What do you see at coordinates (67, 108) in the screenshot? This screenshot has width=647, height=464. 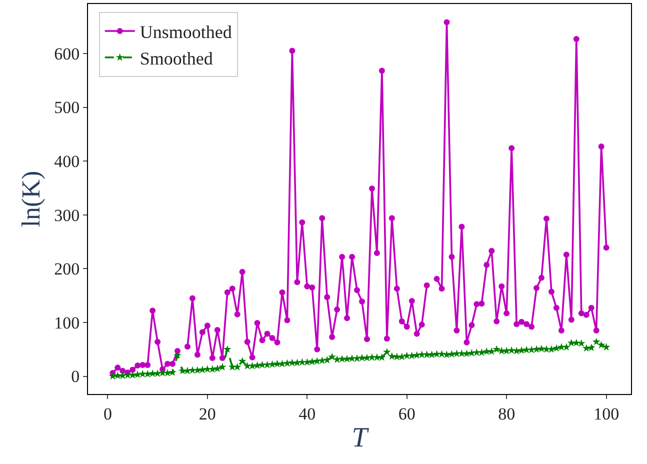 I see `y-tick-label: 500` at bounding box center [67, 108].